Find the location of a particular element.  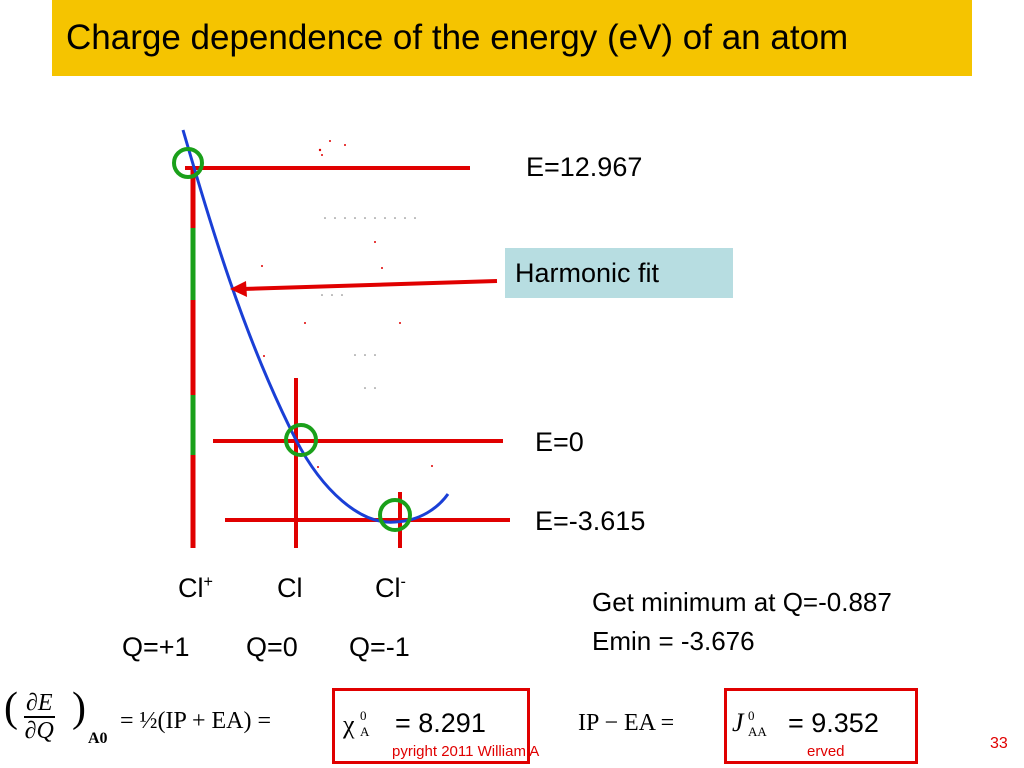

speckle-dots is located at coordinates (368, 303).